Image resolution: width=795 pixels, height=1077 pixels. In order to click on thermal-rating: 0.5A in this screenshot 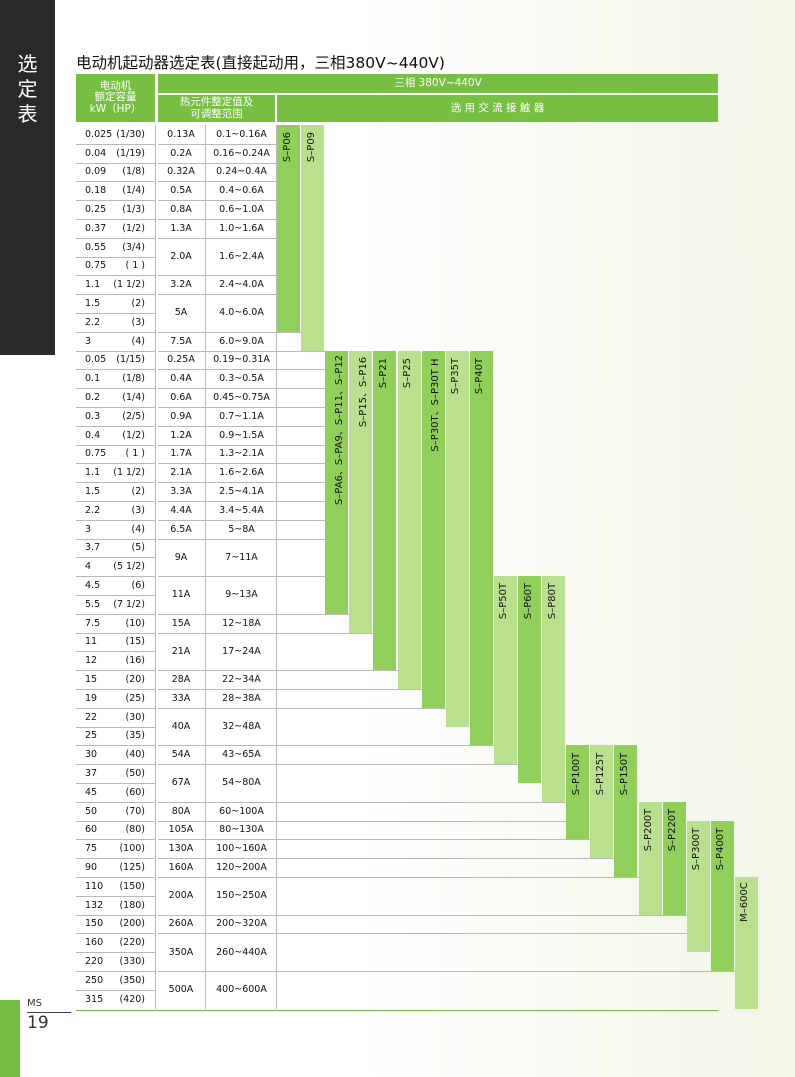, I will do `click(181, 191)`.